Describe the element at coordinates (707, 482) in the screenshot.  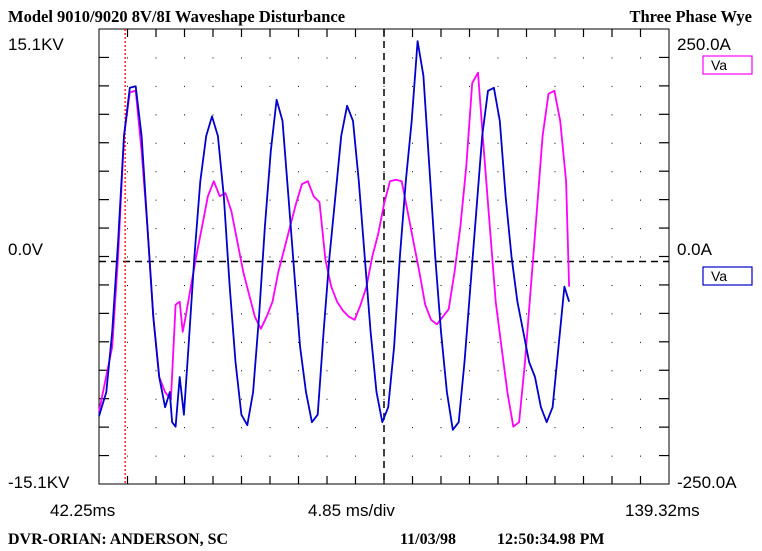
I see `y-right-bottom-label: -250.0A` at that location.